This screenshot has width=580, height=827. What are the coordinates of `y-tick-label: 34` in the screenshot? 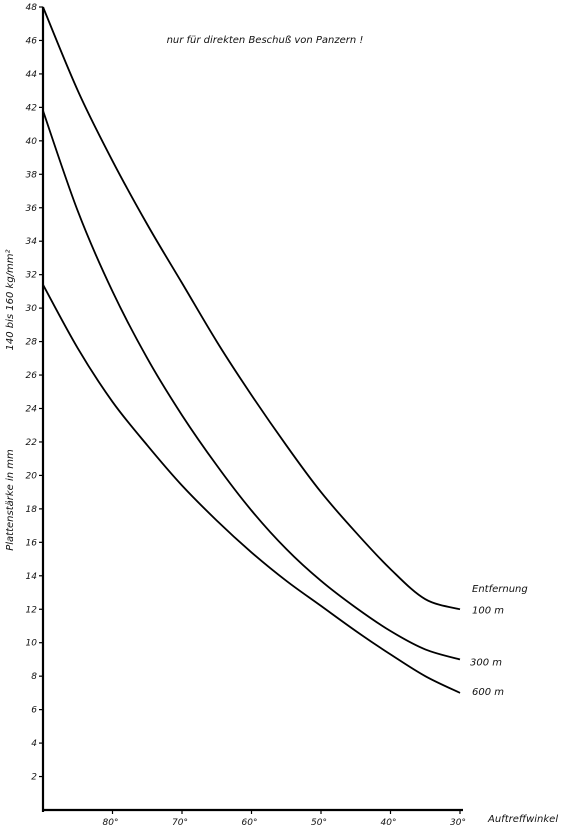 It's located at (32, 242).